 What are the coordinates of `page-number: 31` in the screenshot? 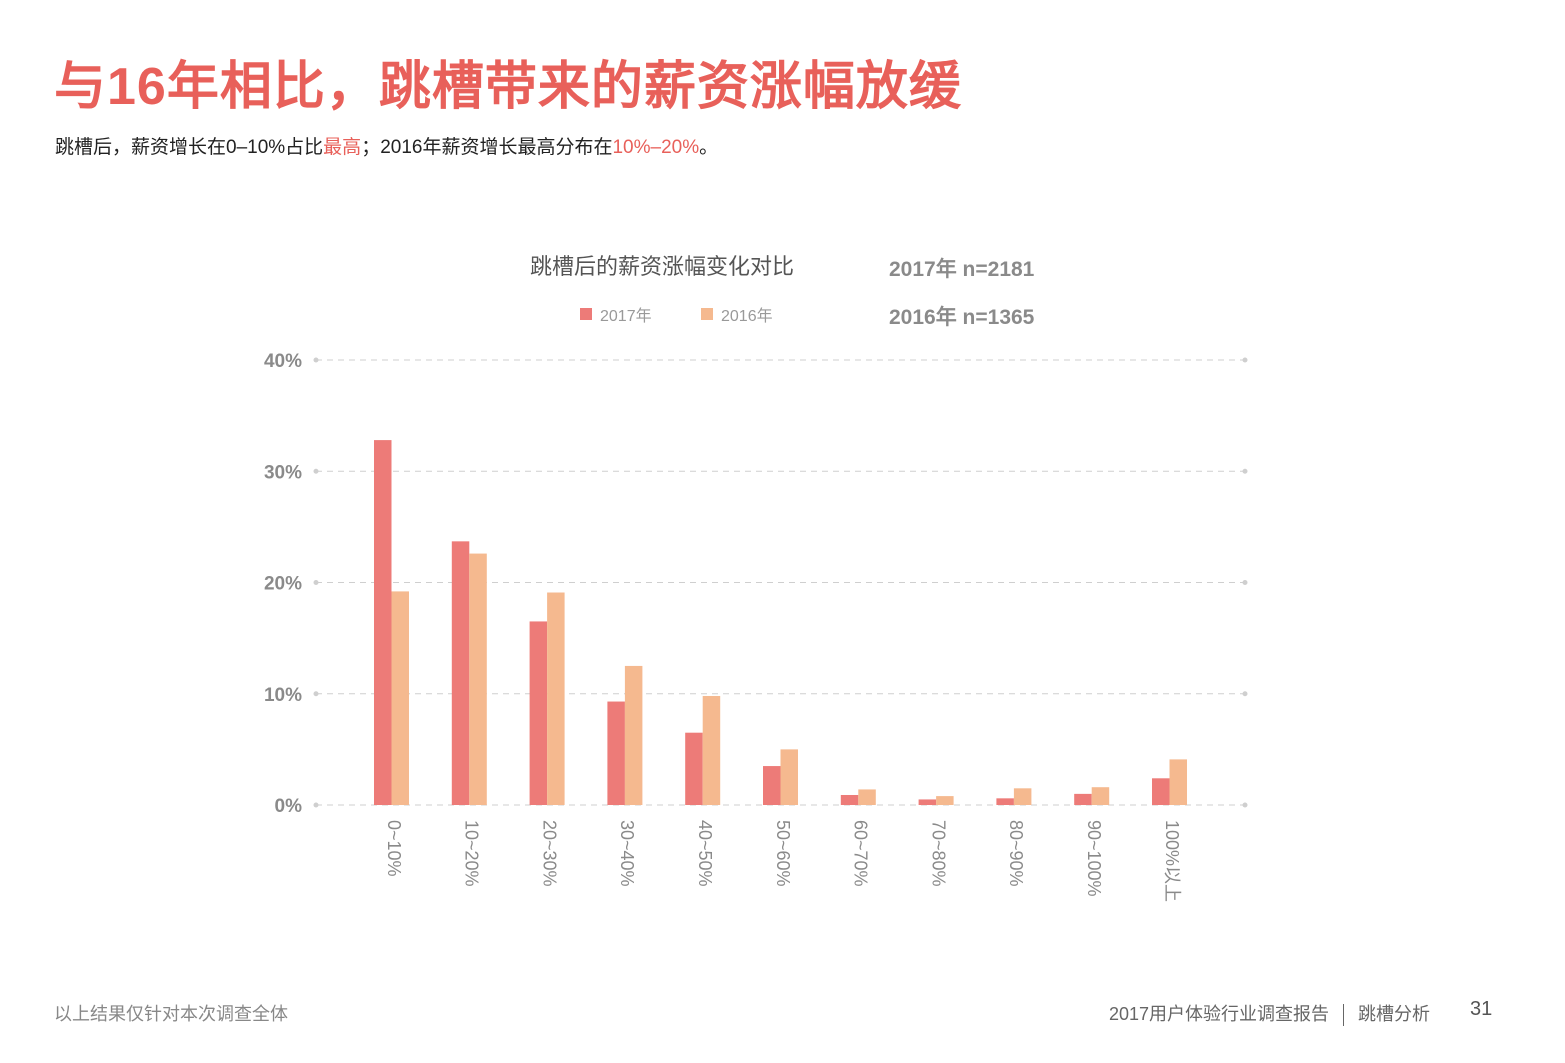 It's located at (1481, 1009).